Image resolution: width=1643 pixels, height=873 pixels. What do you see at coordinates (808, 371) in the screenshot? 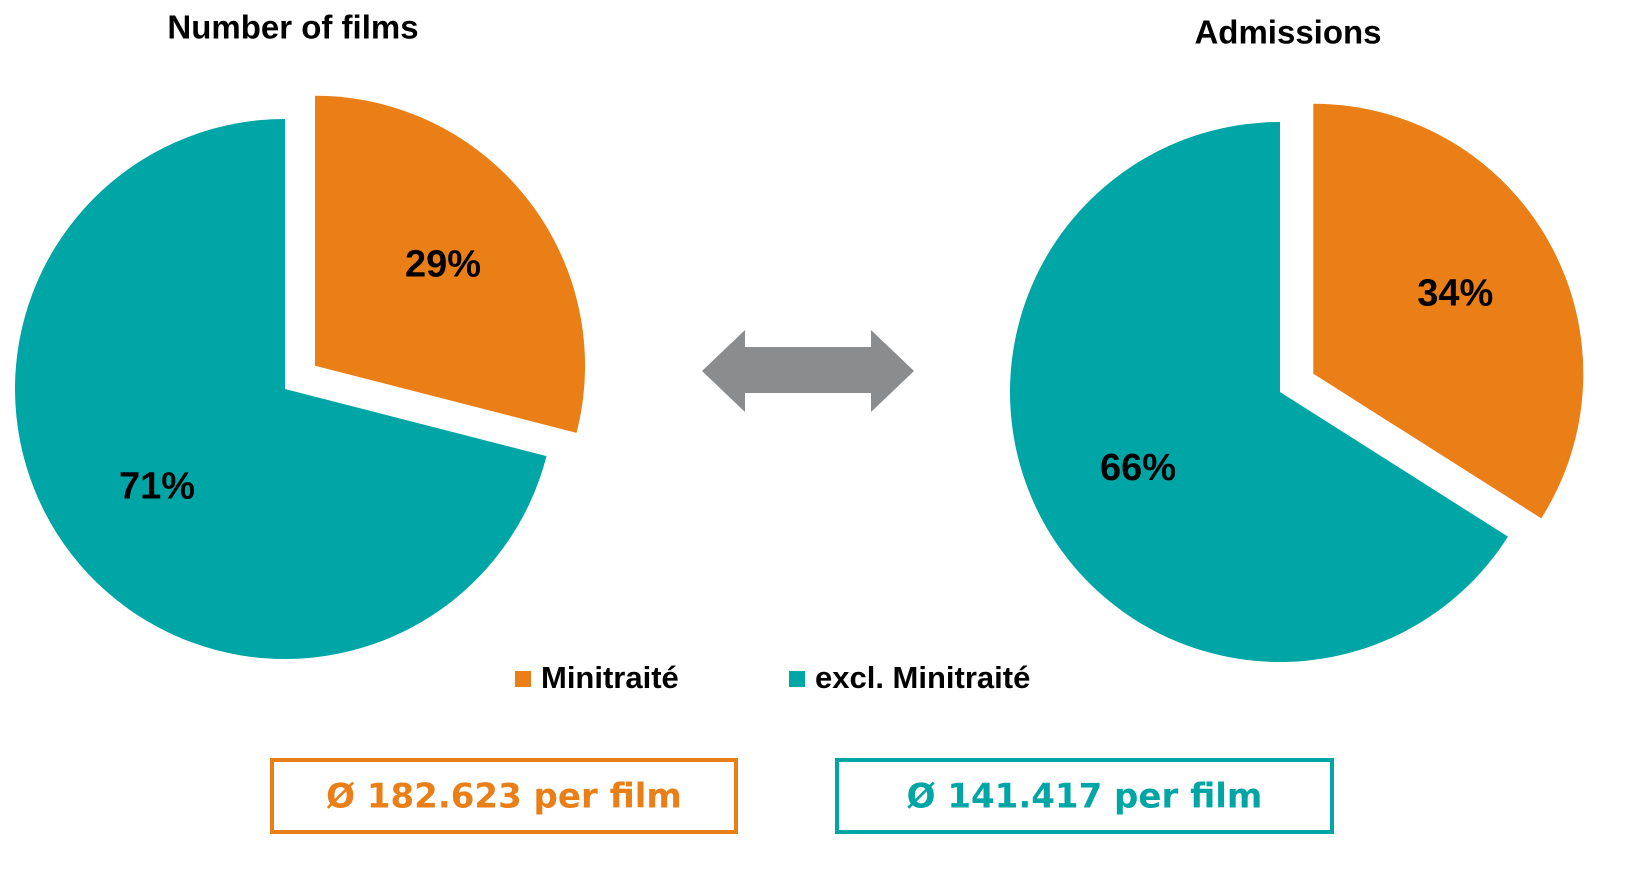
I see `double-arrow` at bounding box center [808, 371].